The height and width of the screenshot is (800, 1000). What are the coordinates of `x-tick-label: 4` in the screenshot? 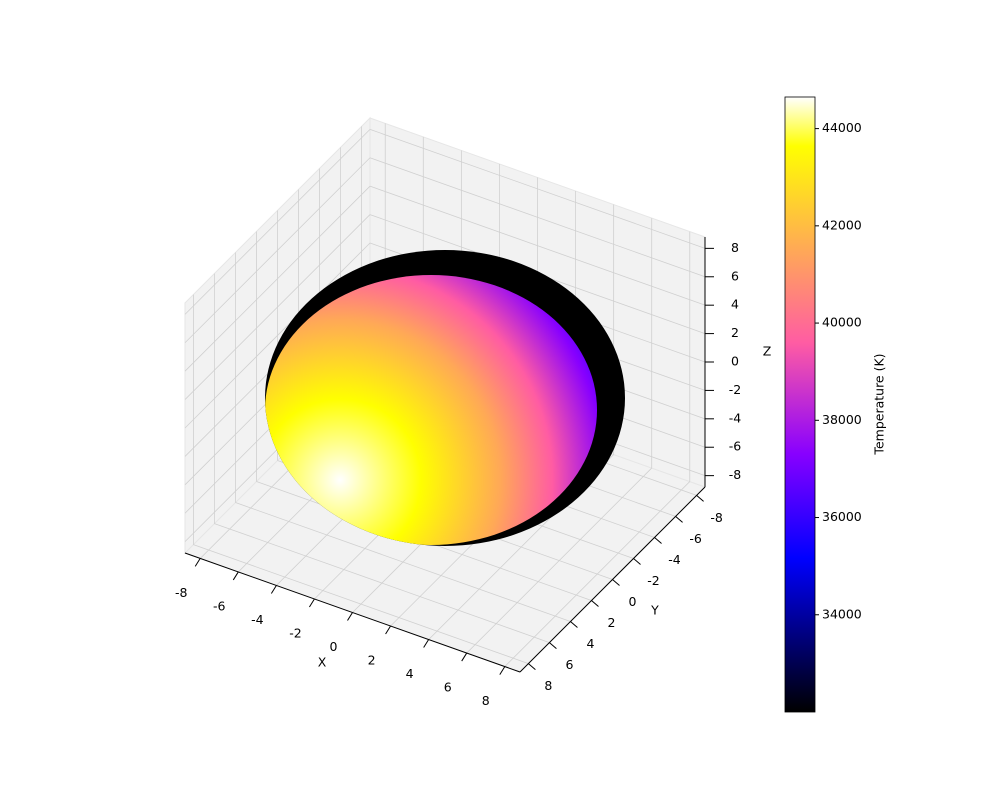 It's located at (410, 673).